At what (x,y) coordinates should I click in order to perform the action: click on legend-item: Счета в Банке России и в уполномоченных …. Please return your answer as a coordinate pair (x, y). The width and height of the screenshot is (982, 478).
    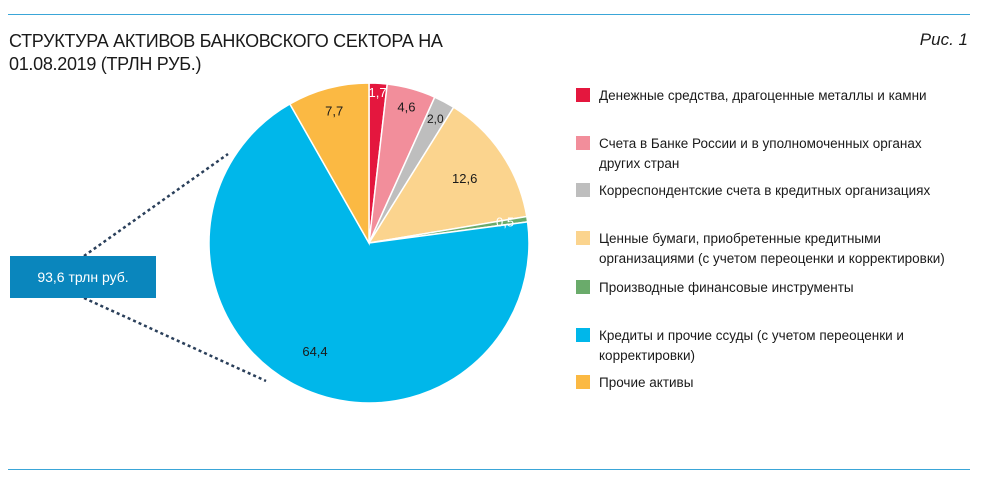
    Looking at the image, I should click on (771, 154).